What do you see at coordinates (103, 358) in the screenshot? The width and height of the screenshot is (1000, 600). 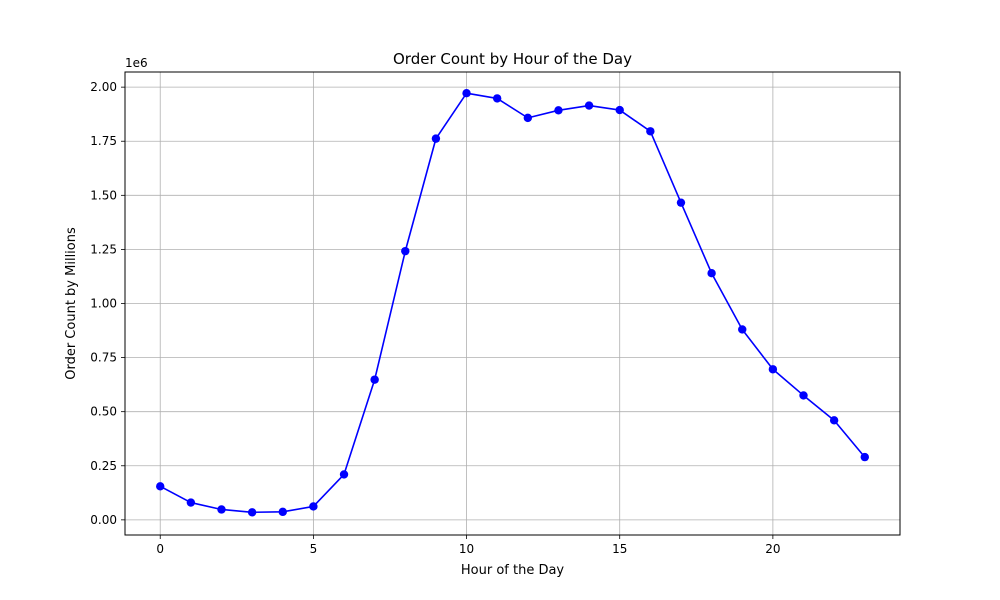 I see `y-tick-label: 0.75` at bounding box center [103, 358].